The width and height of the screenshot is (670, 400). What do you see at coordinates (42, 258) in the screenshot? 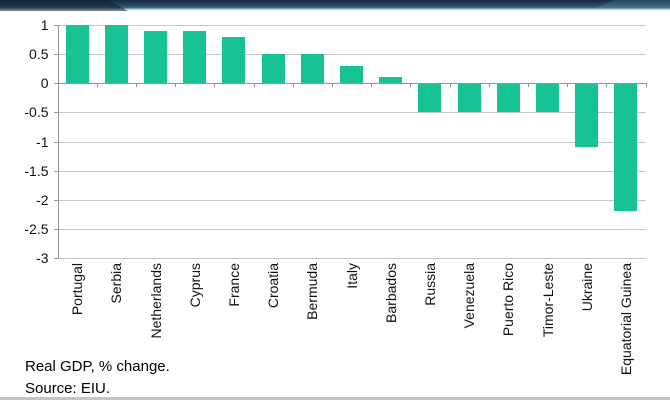
I see `y-axis-label: -3` at bounding box center [42, 258].